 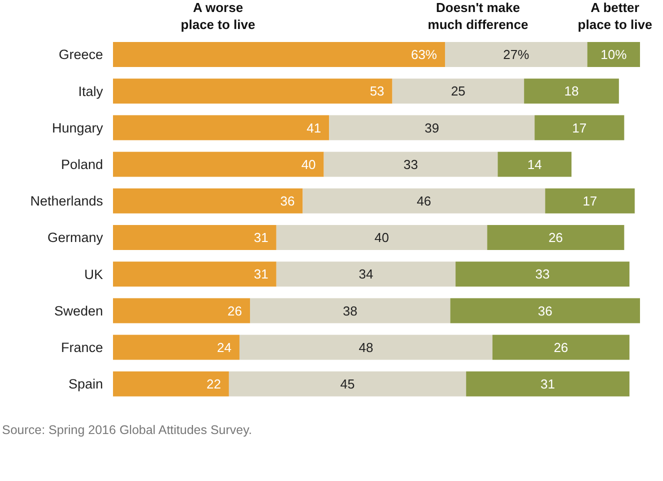 What do you see at coordinates (67, 201) in the screenshot?
I see `y-tick-label: Netherlands` at bounding box center [67, 201].